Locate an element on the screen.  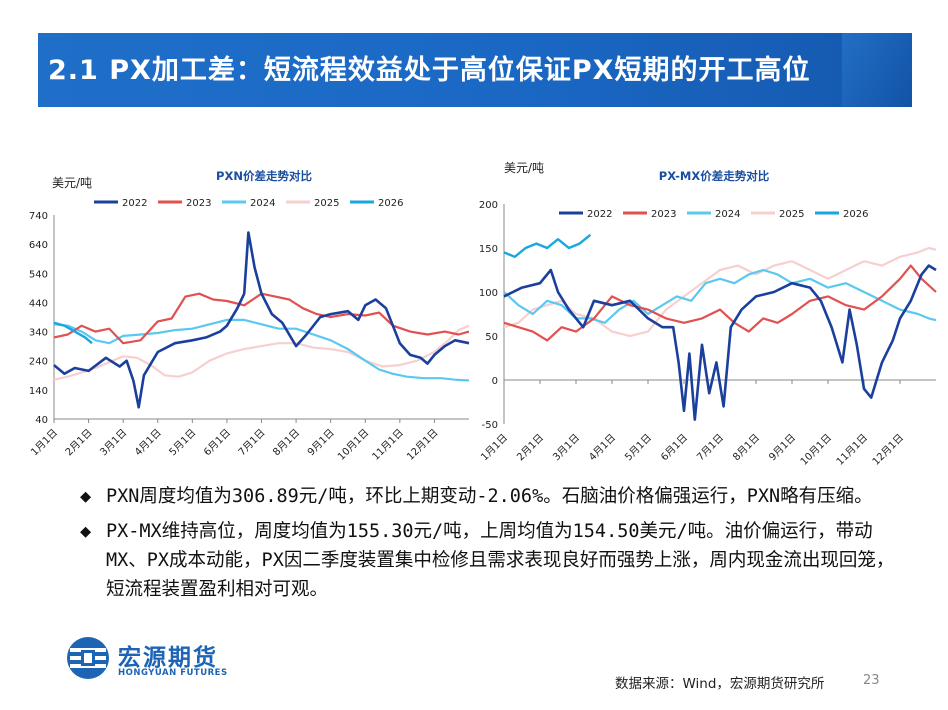
company-logo: 宏源期货 HONGYUAN FUTURES is located at coordinates (161, 661).